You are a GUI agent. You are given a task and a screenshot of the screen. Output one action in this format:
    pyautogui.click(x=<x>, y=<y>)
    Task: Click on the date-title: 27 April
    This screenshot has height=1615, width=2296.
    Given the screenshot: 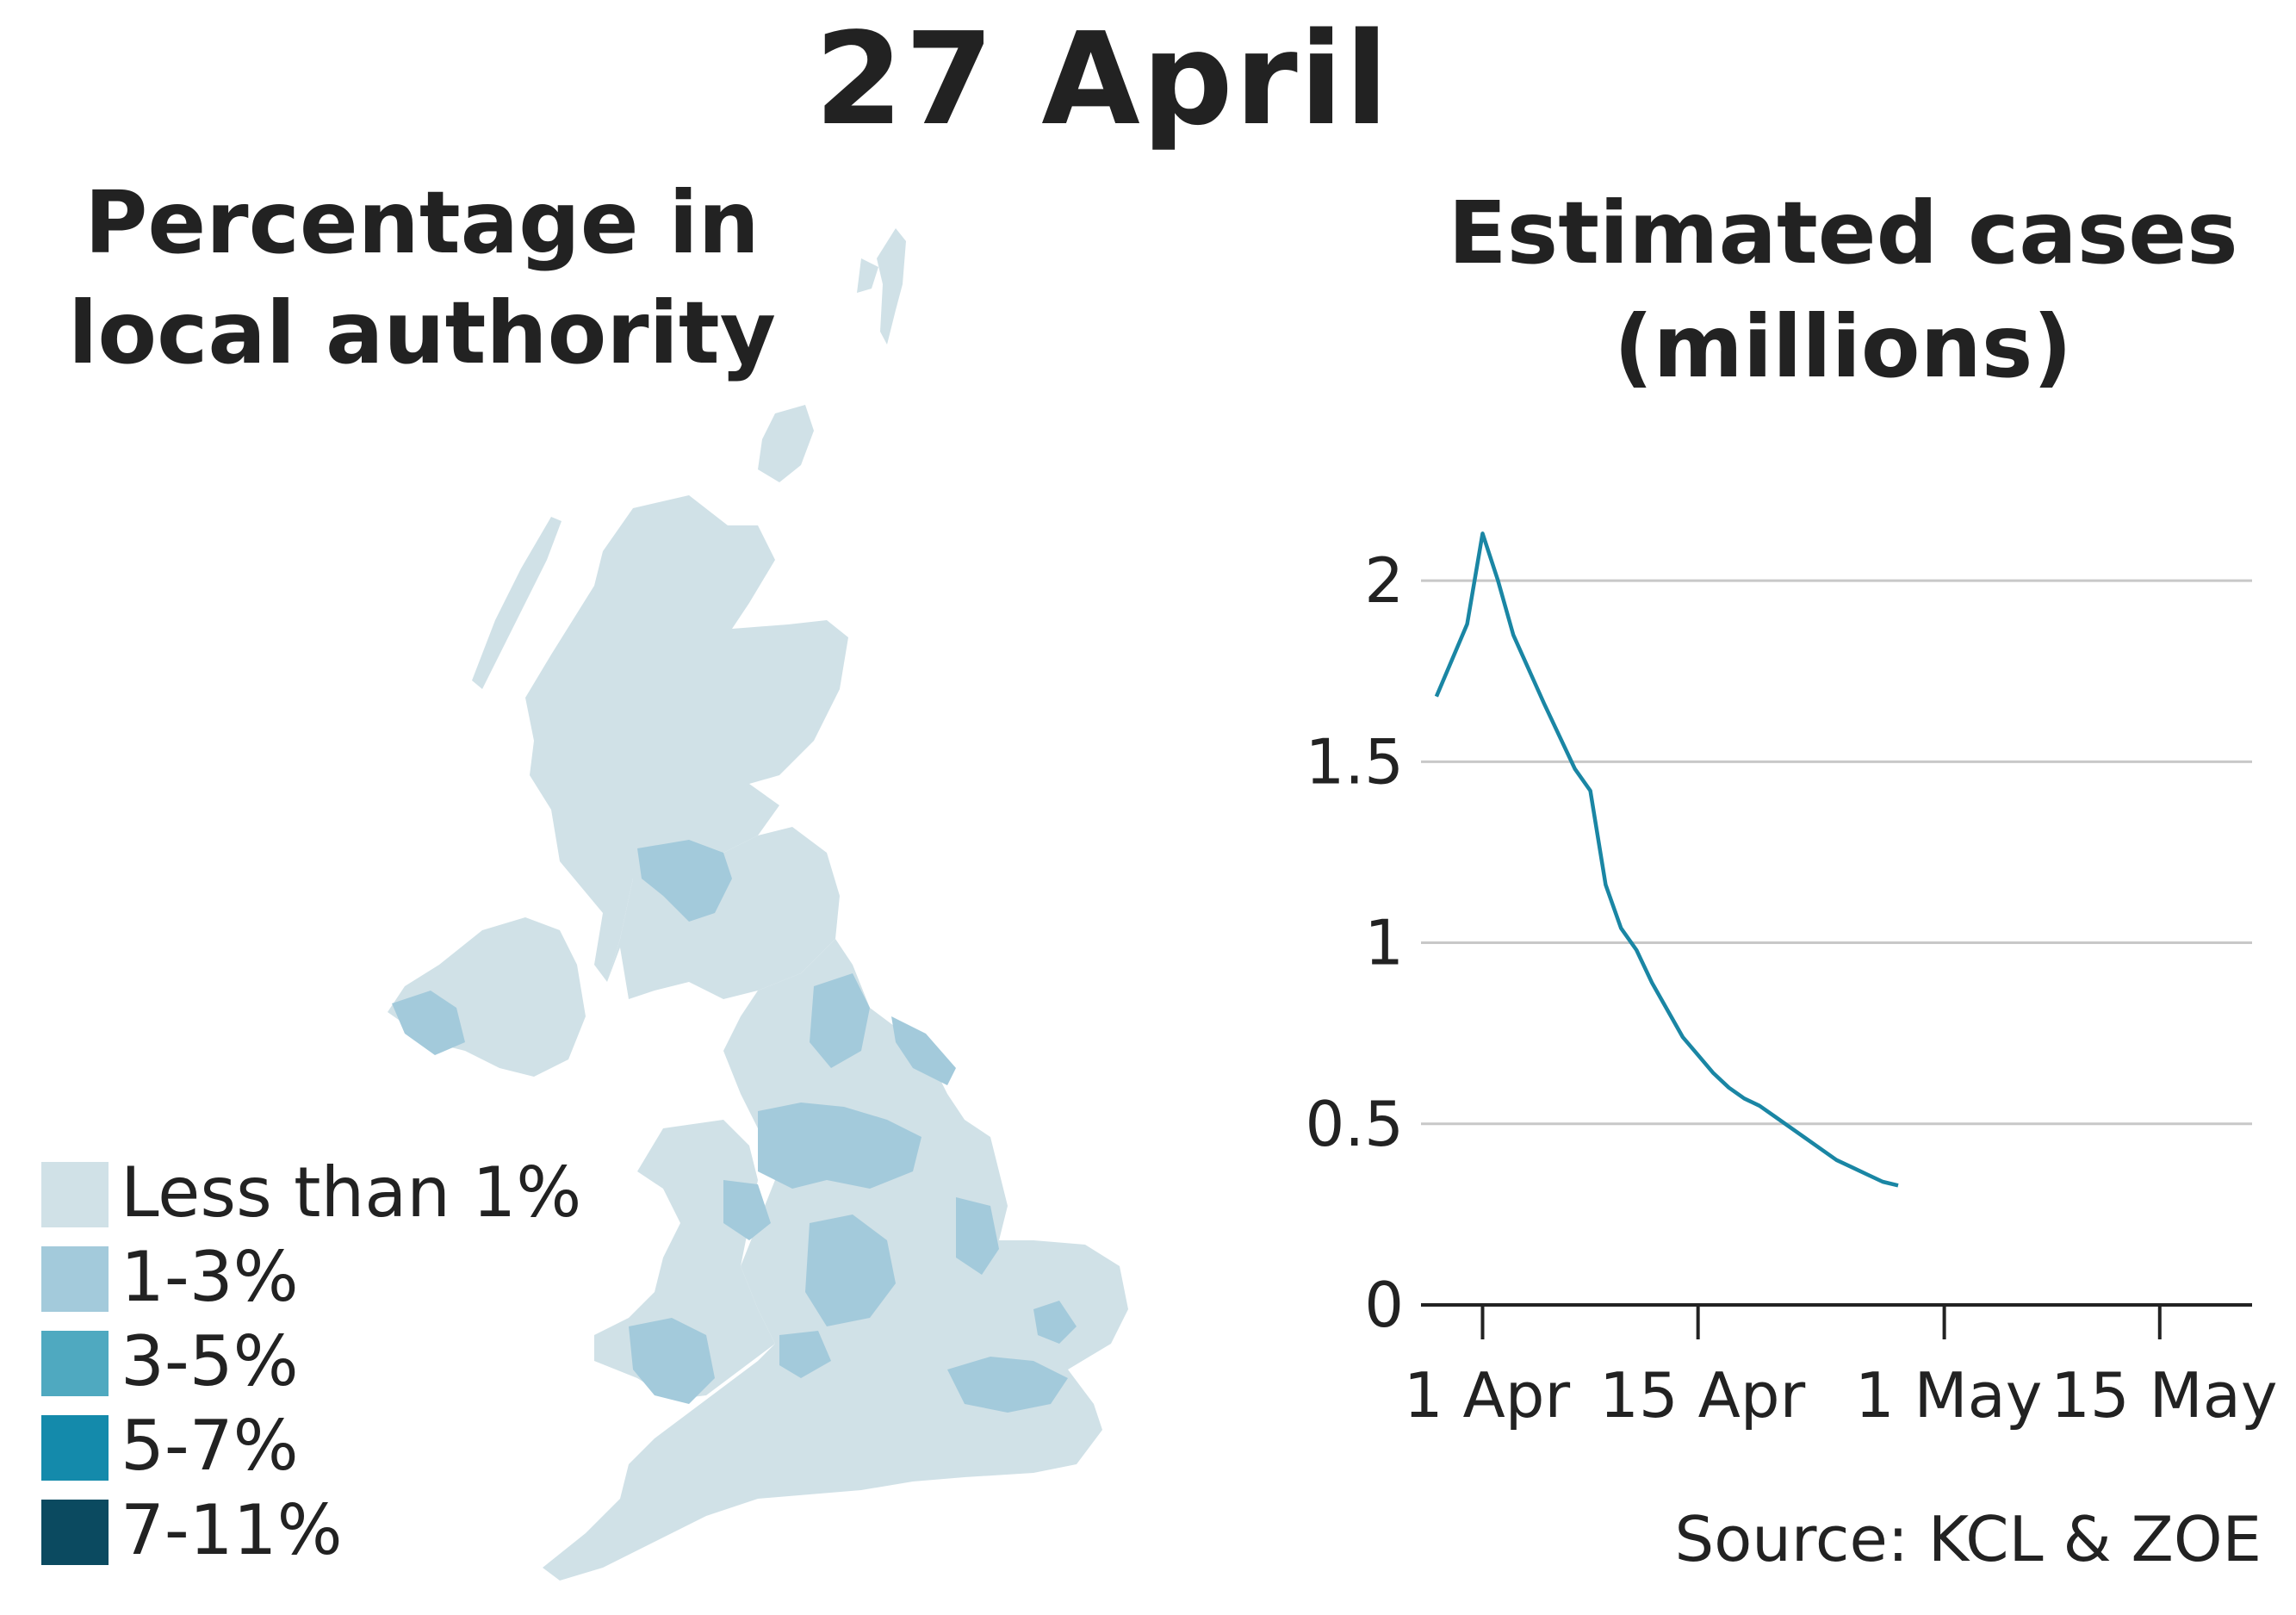 What is the action you would take?
    pyautogui.click(x=1102, y=79)
    